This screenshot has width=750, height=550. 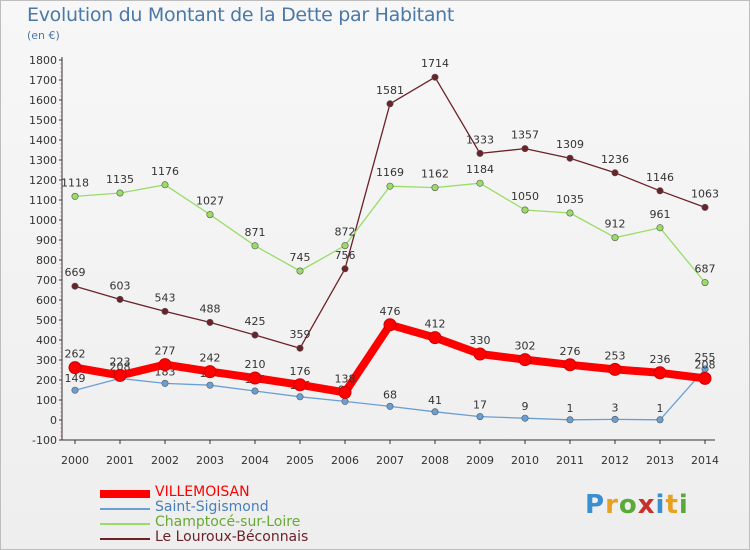 What do you see at coordinates (525, 406) in the screenshot?
I see `data-label: 9` at bounding box center [525, 406].